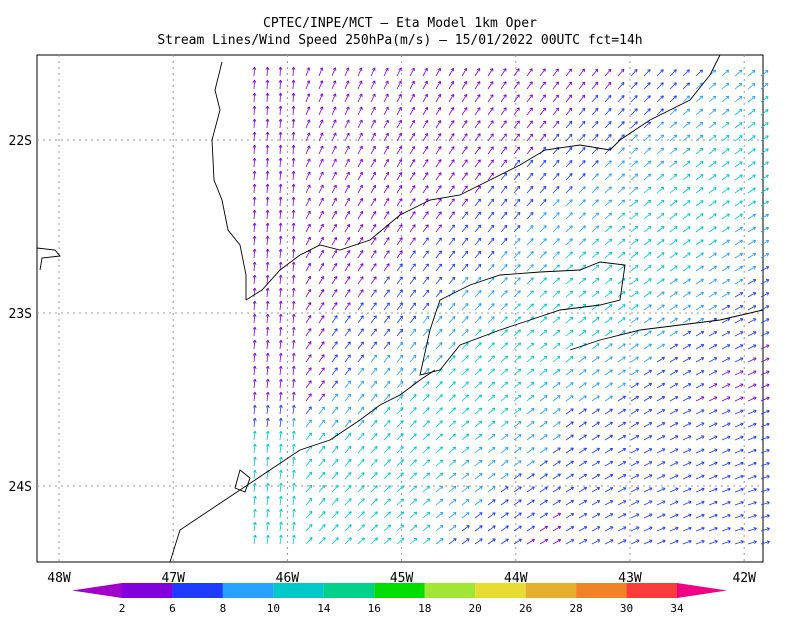  Describe the element at coordinates (516, 578) in the screenshot. I see `lon-label: 44W` at that location.